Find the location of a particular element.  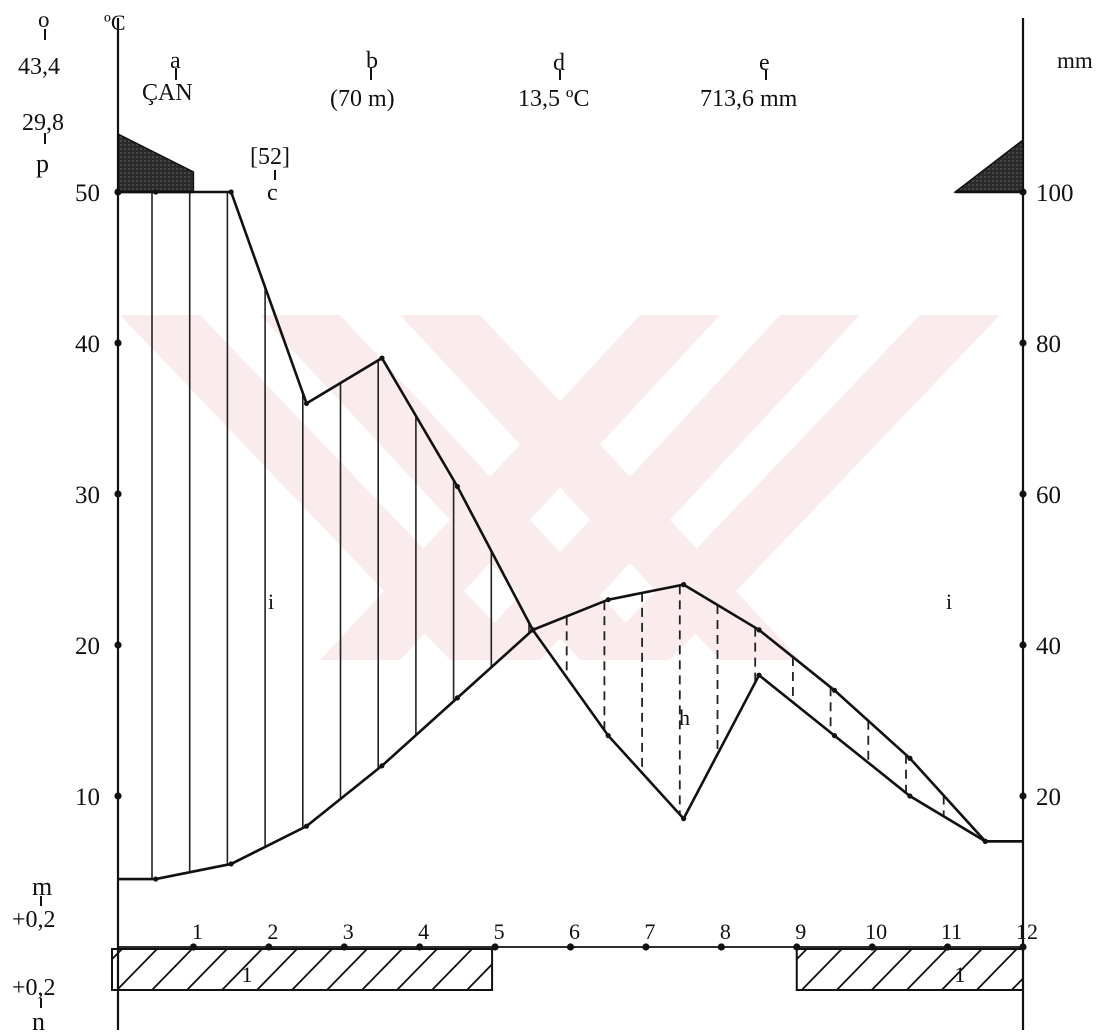

abs-max-letter: o is located at coordinates (44, 19).